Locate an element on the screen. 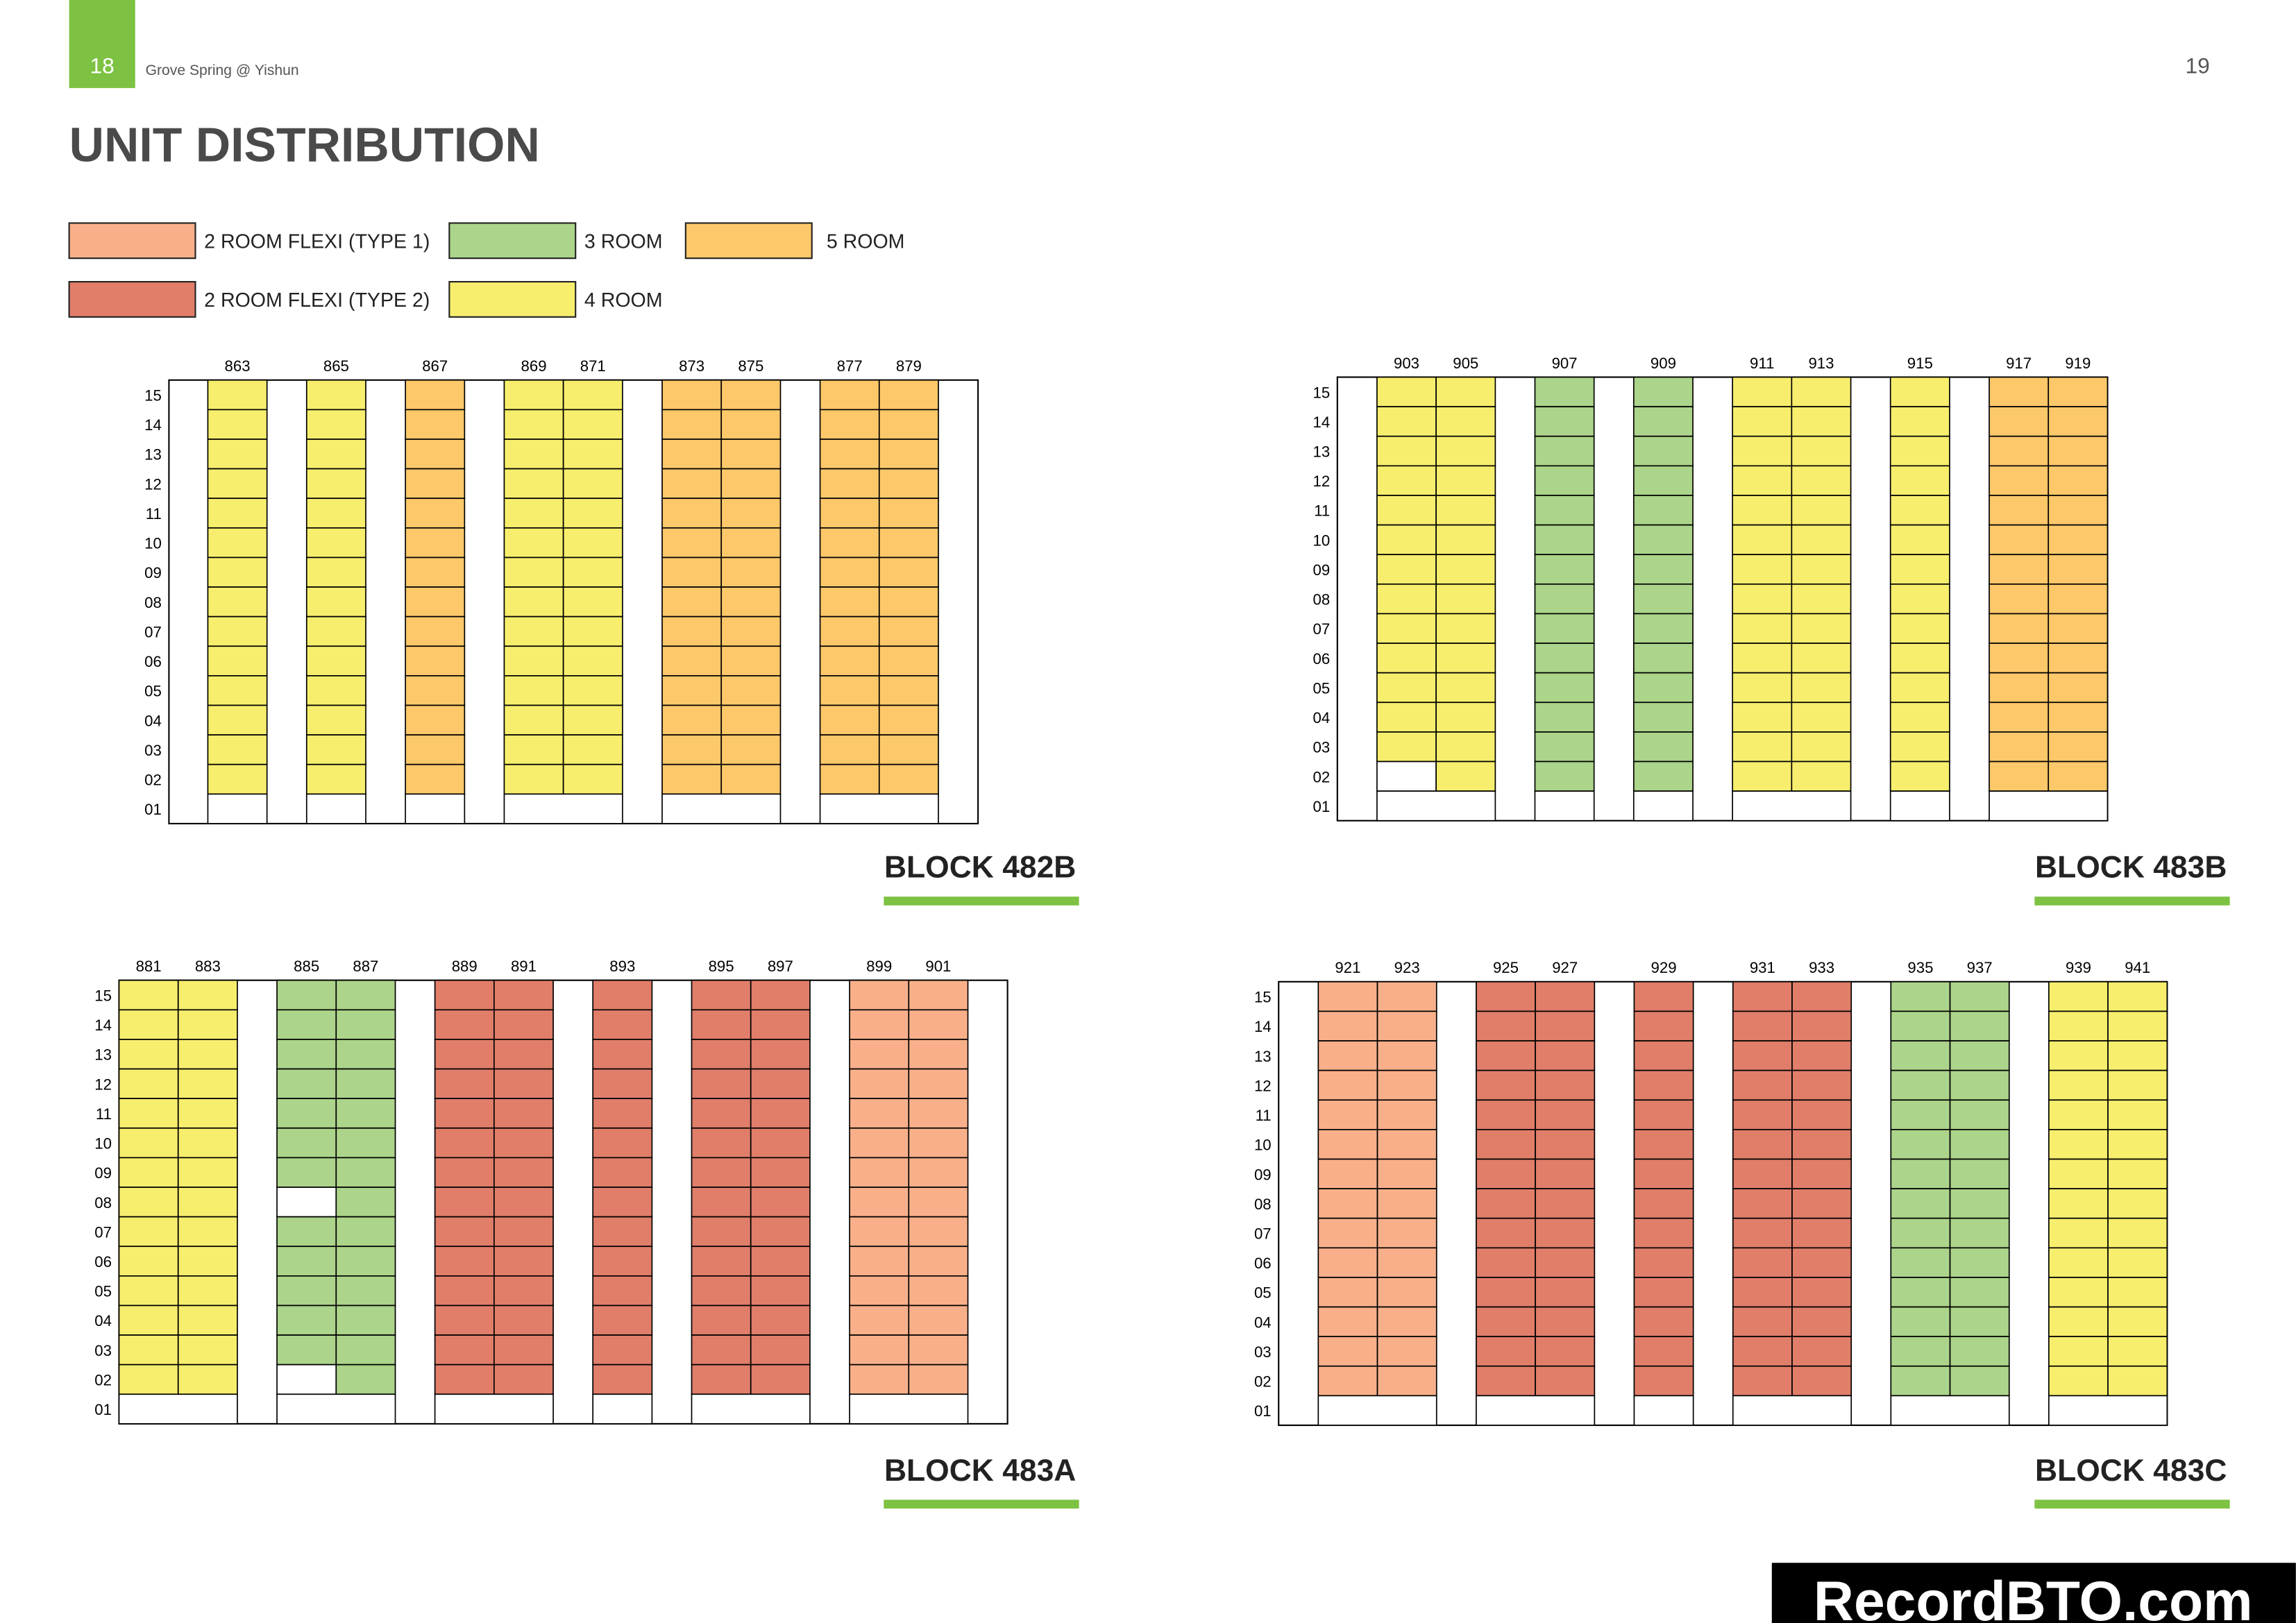 Image resolution: width=2296 pixels, height=1623 pixels. unit-label: 909 is located at coordinates (1664, 364).